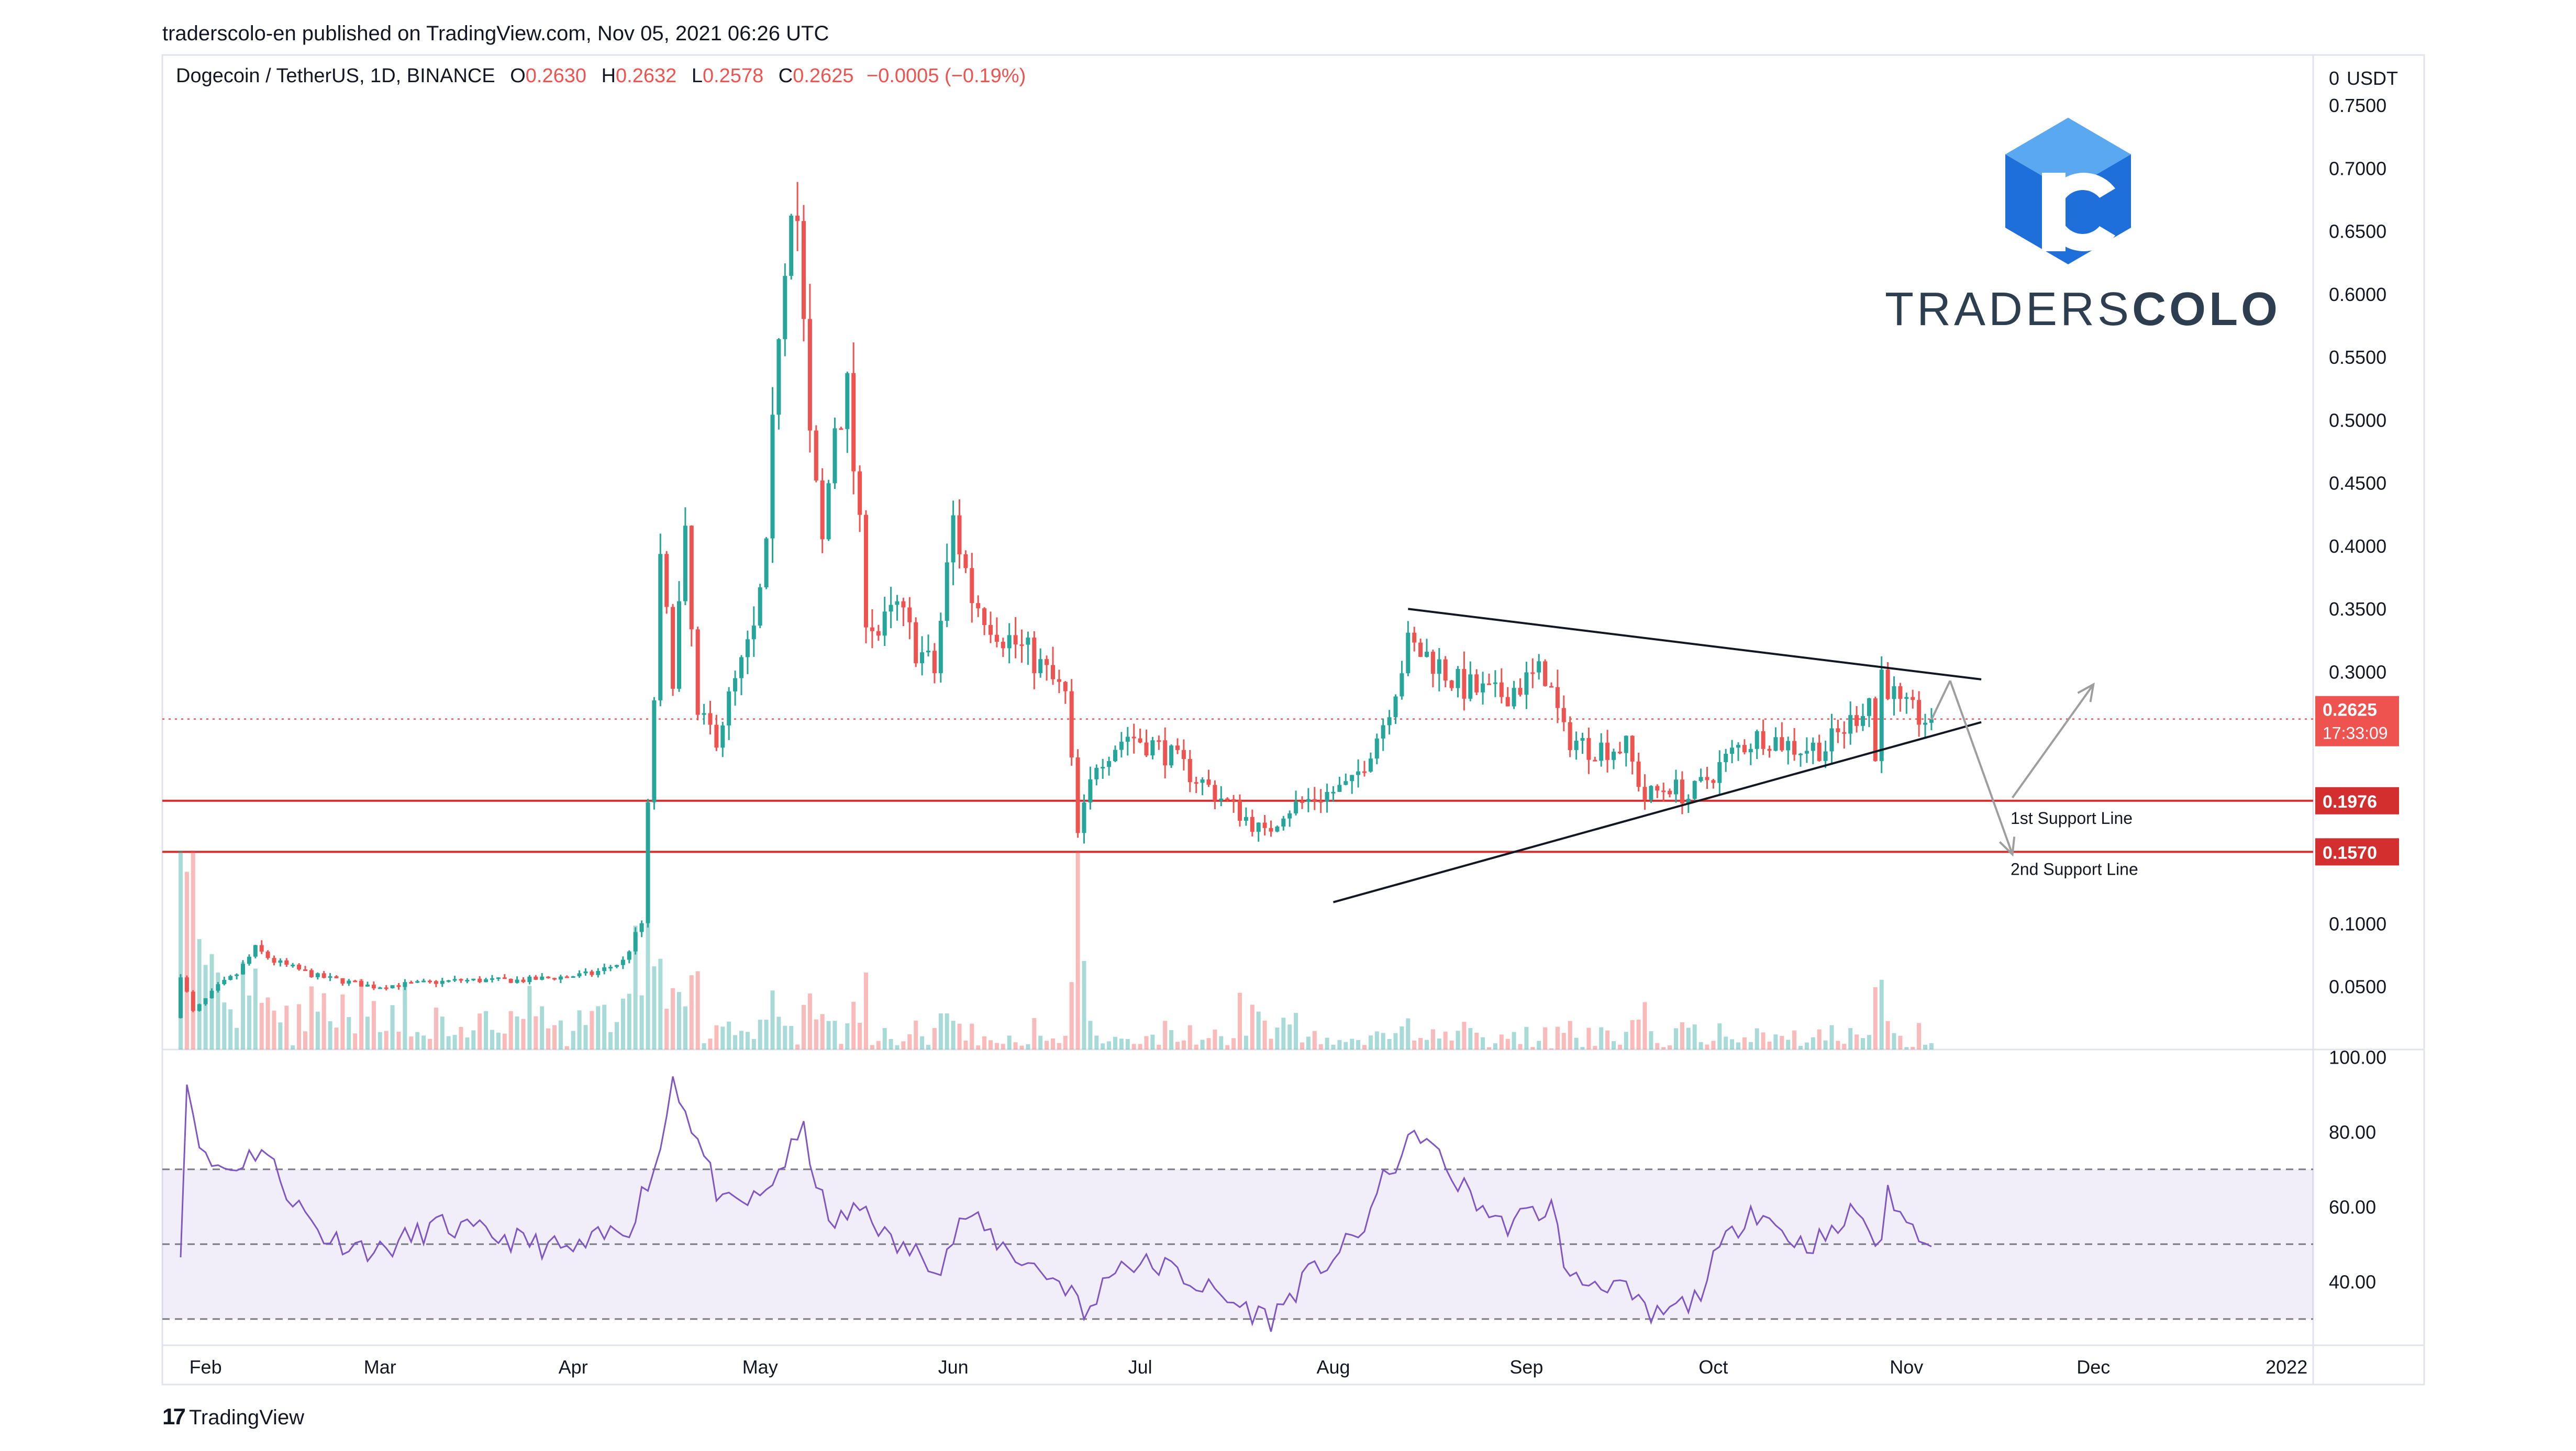  What do you see at coordinates (2372, 78) in the screenshot?
I see `currency-unit: USDT` at bounding box center [2372, 78].